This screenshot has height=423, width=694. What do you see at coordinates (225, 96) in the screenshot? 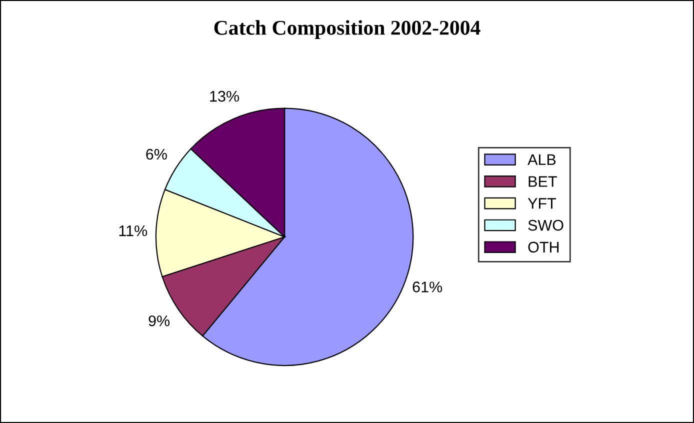
I see `data-label: 13%` at bounding box center [225, 96].